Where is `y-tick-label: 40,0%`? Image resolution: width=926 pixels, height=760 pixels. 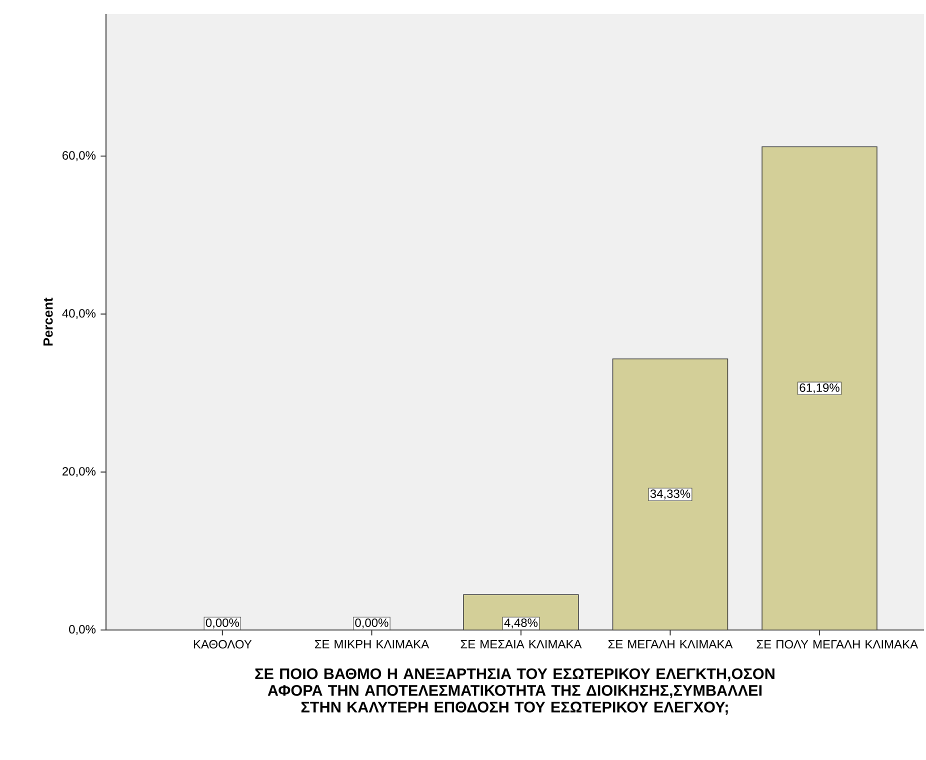
y-tick-label: 40,0% is located at coordinates (79, 314).